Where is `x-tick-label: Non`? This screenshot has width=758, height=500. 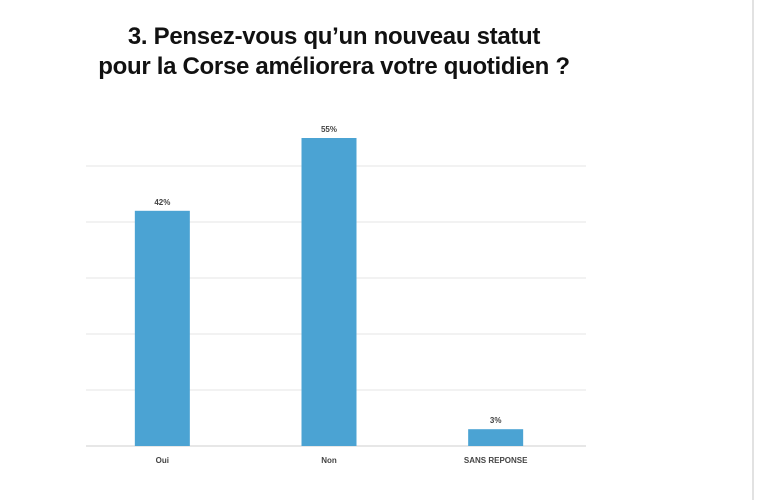 x-tick-label: Non is located at coordinates (329, 460).